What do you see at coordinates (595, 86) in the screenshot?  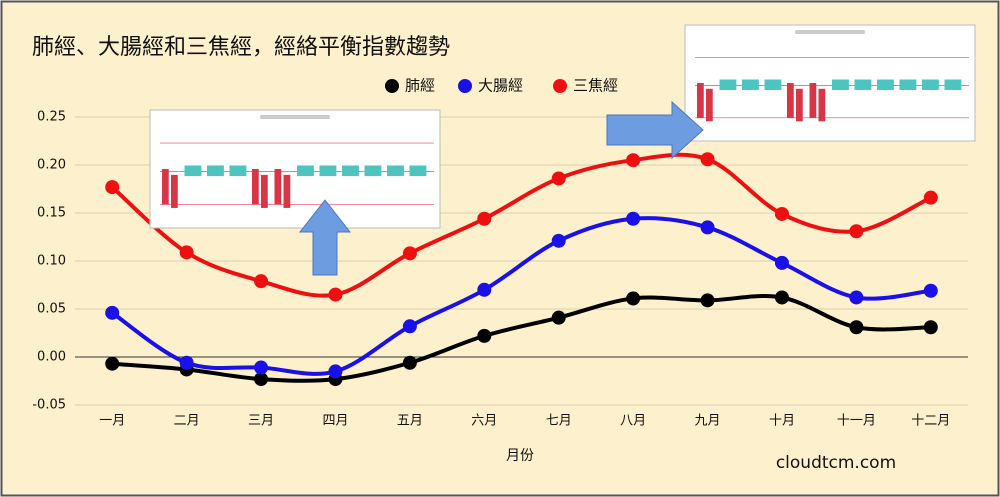 I see `legend-label: 三焦經` at bounding box center [595, 86].